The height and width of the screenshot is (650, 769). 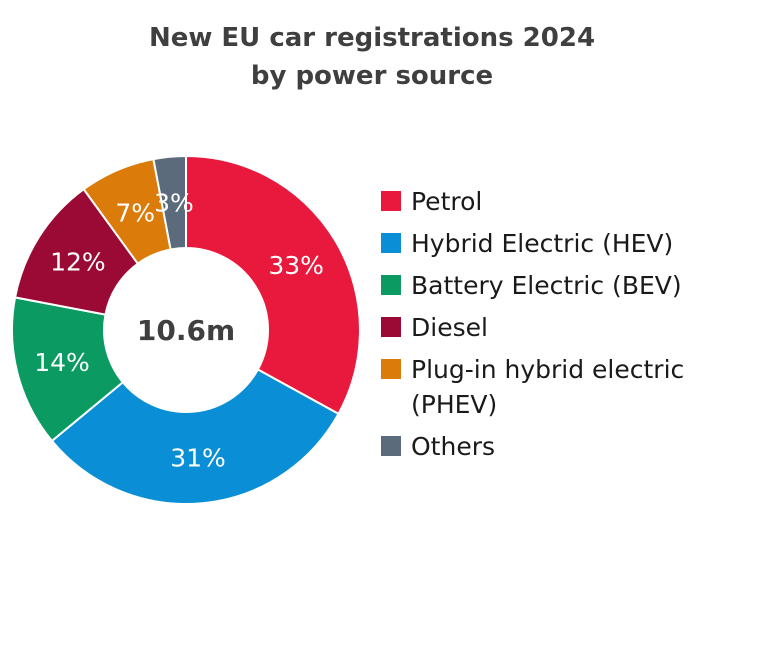 I want to click on slice-label-5: 3%, so click(x=174, y=203).